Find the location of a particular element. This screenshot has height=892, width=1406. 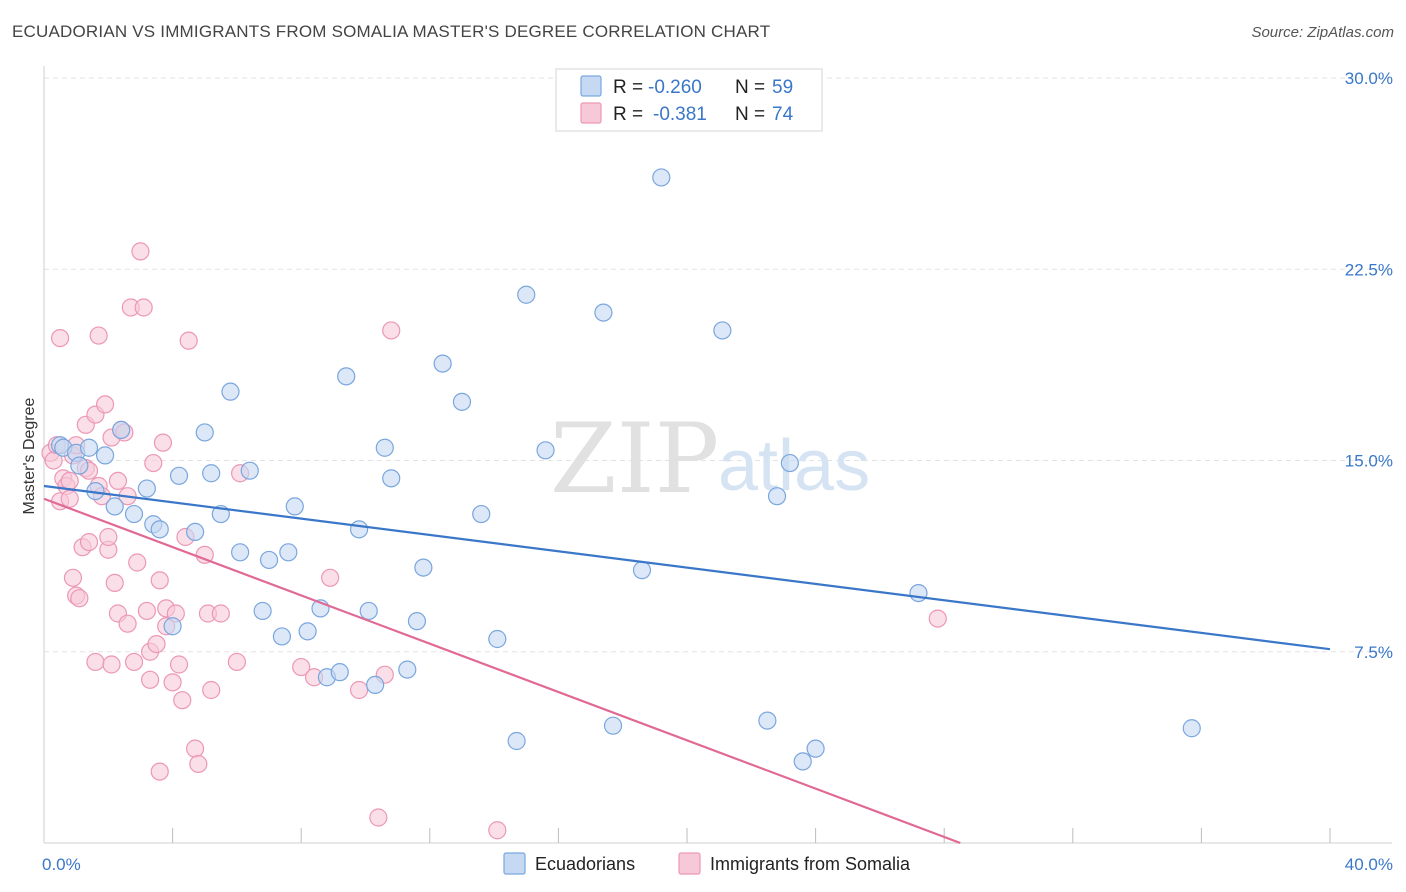

watermark: ZIP atlas is located at coordinates (710, 459).